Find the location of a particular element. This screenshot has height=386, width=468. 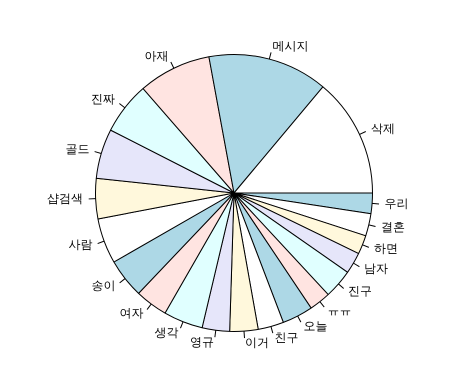

slice-label: 삭제 is located at coordinates (382, 128).